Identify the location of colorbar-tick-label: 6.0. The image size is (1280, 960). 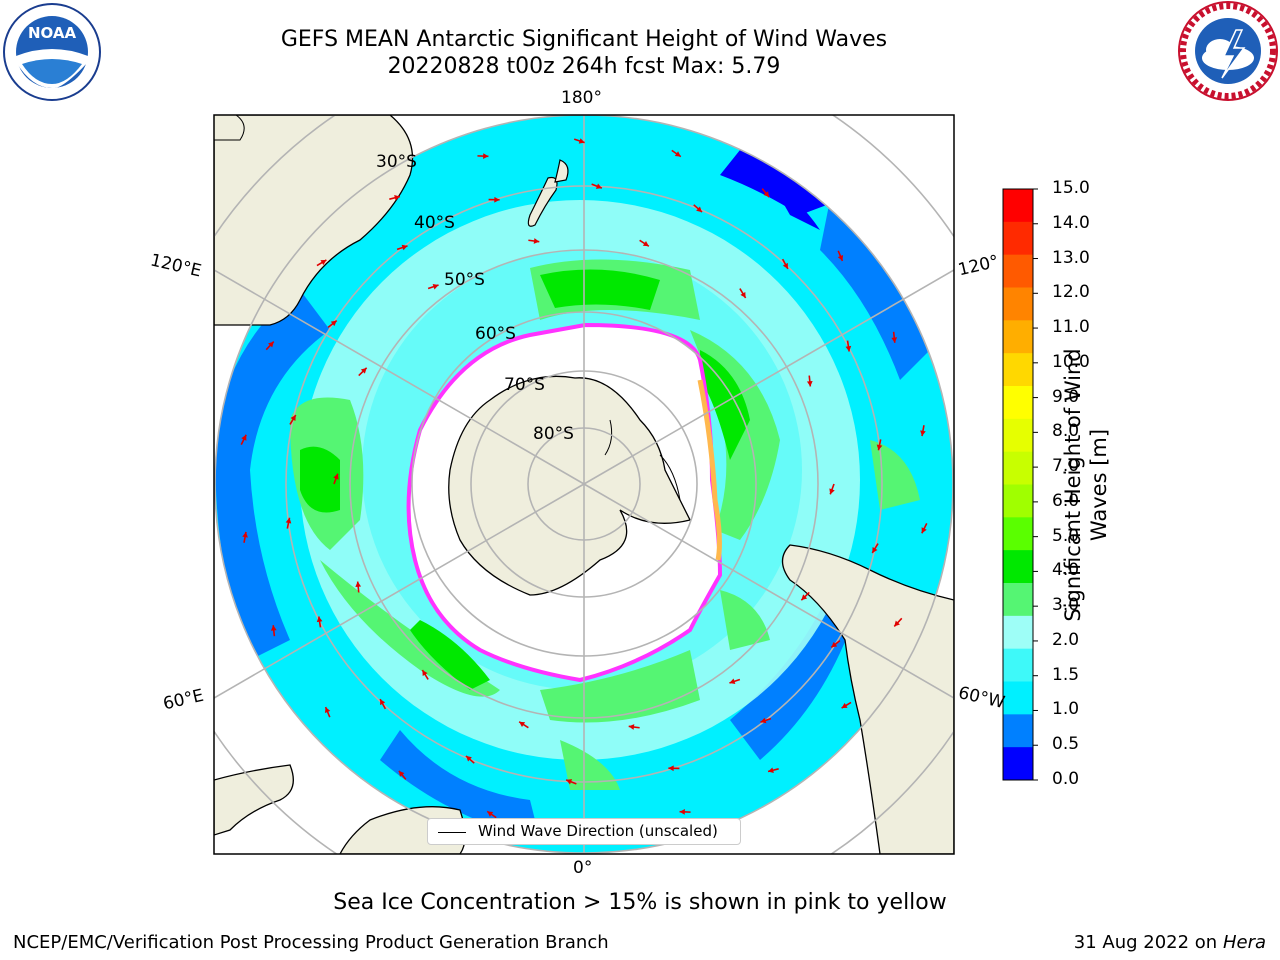
(1066, 500).